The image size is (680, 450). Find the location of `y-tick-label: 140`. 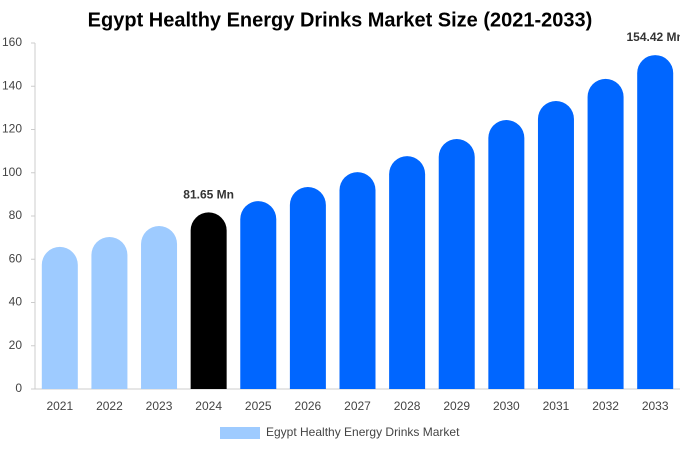

y-tick-label: 140 is located at coordinates (12, 85).